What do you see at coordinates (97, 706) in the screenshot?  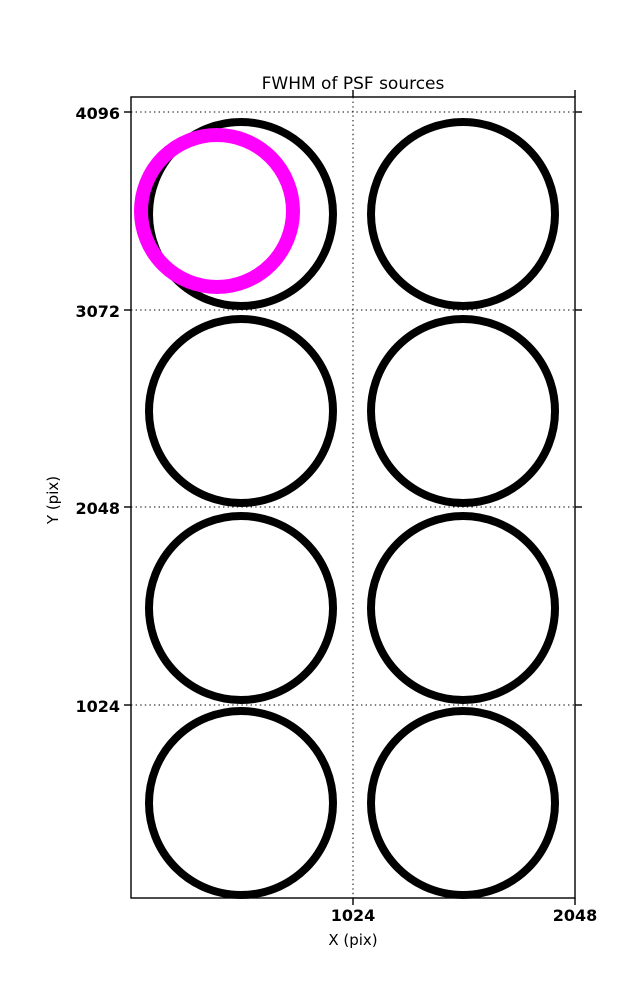 I see `ytick-label-1024: 1024` at bounding box center [97, 706].